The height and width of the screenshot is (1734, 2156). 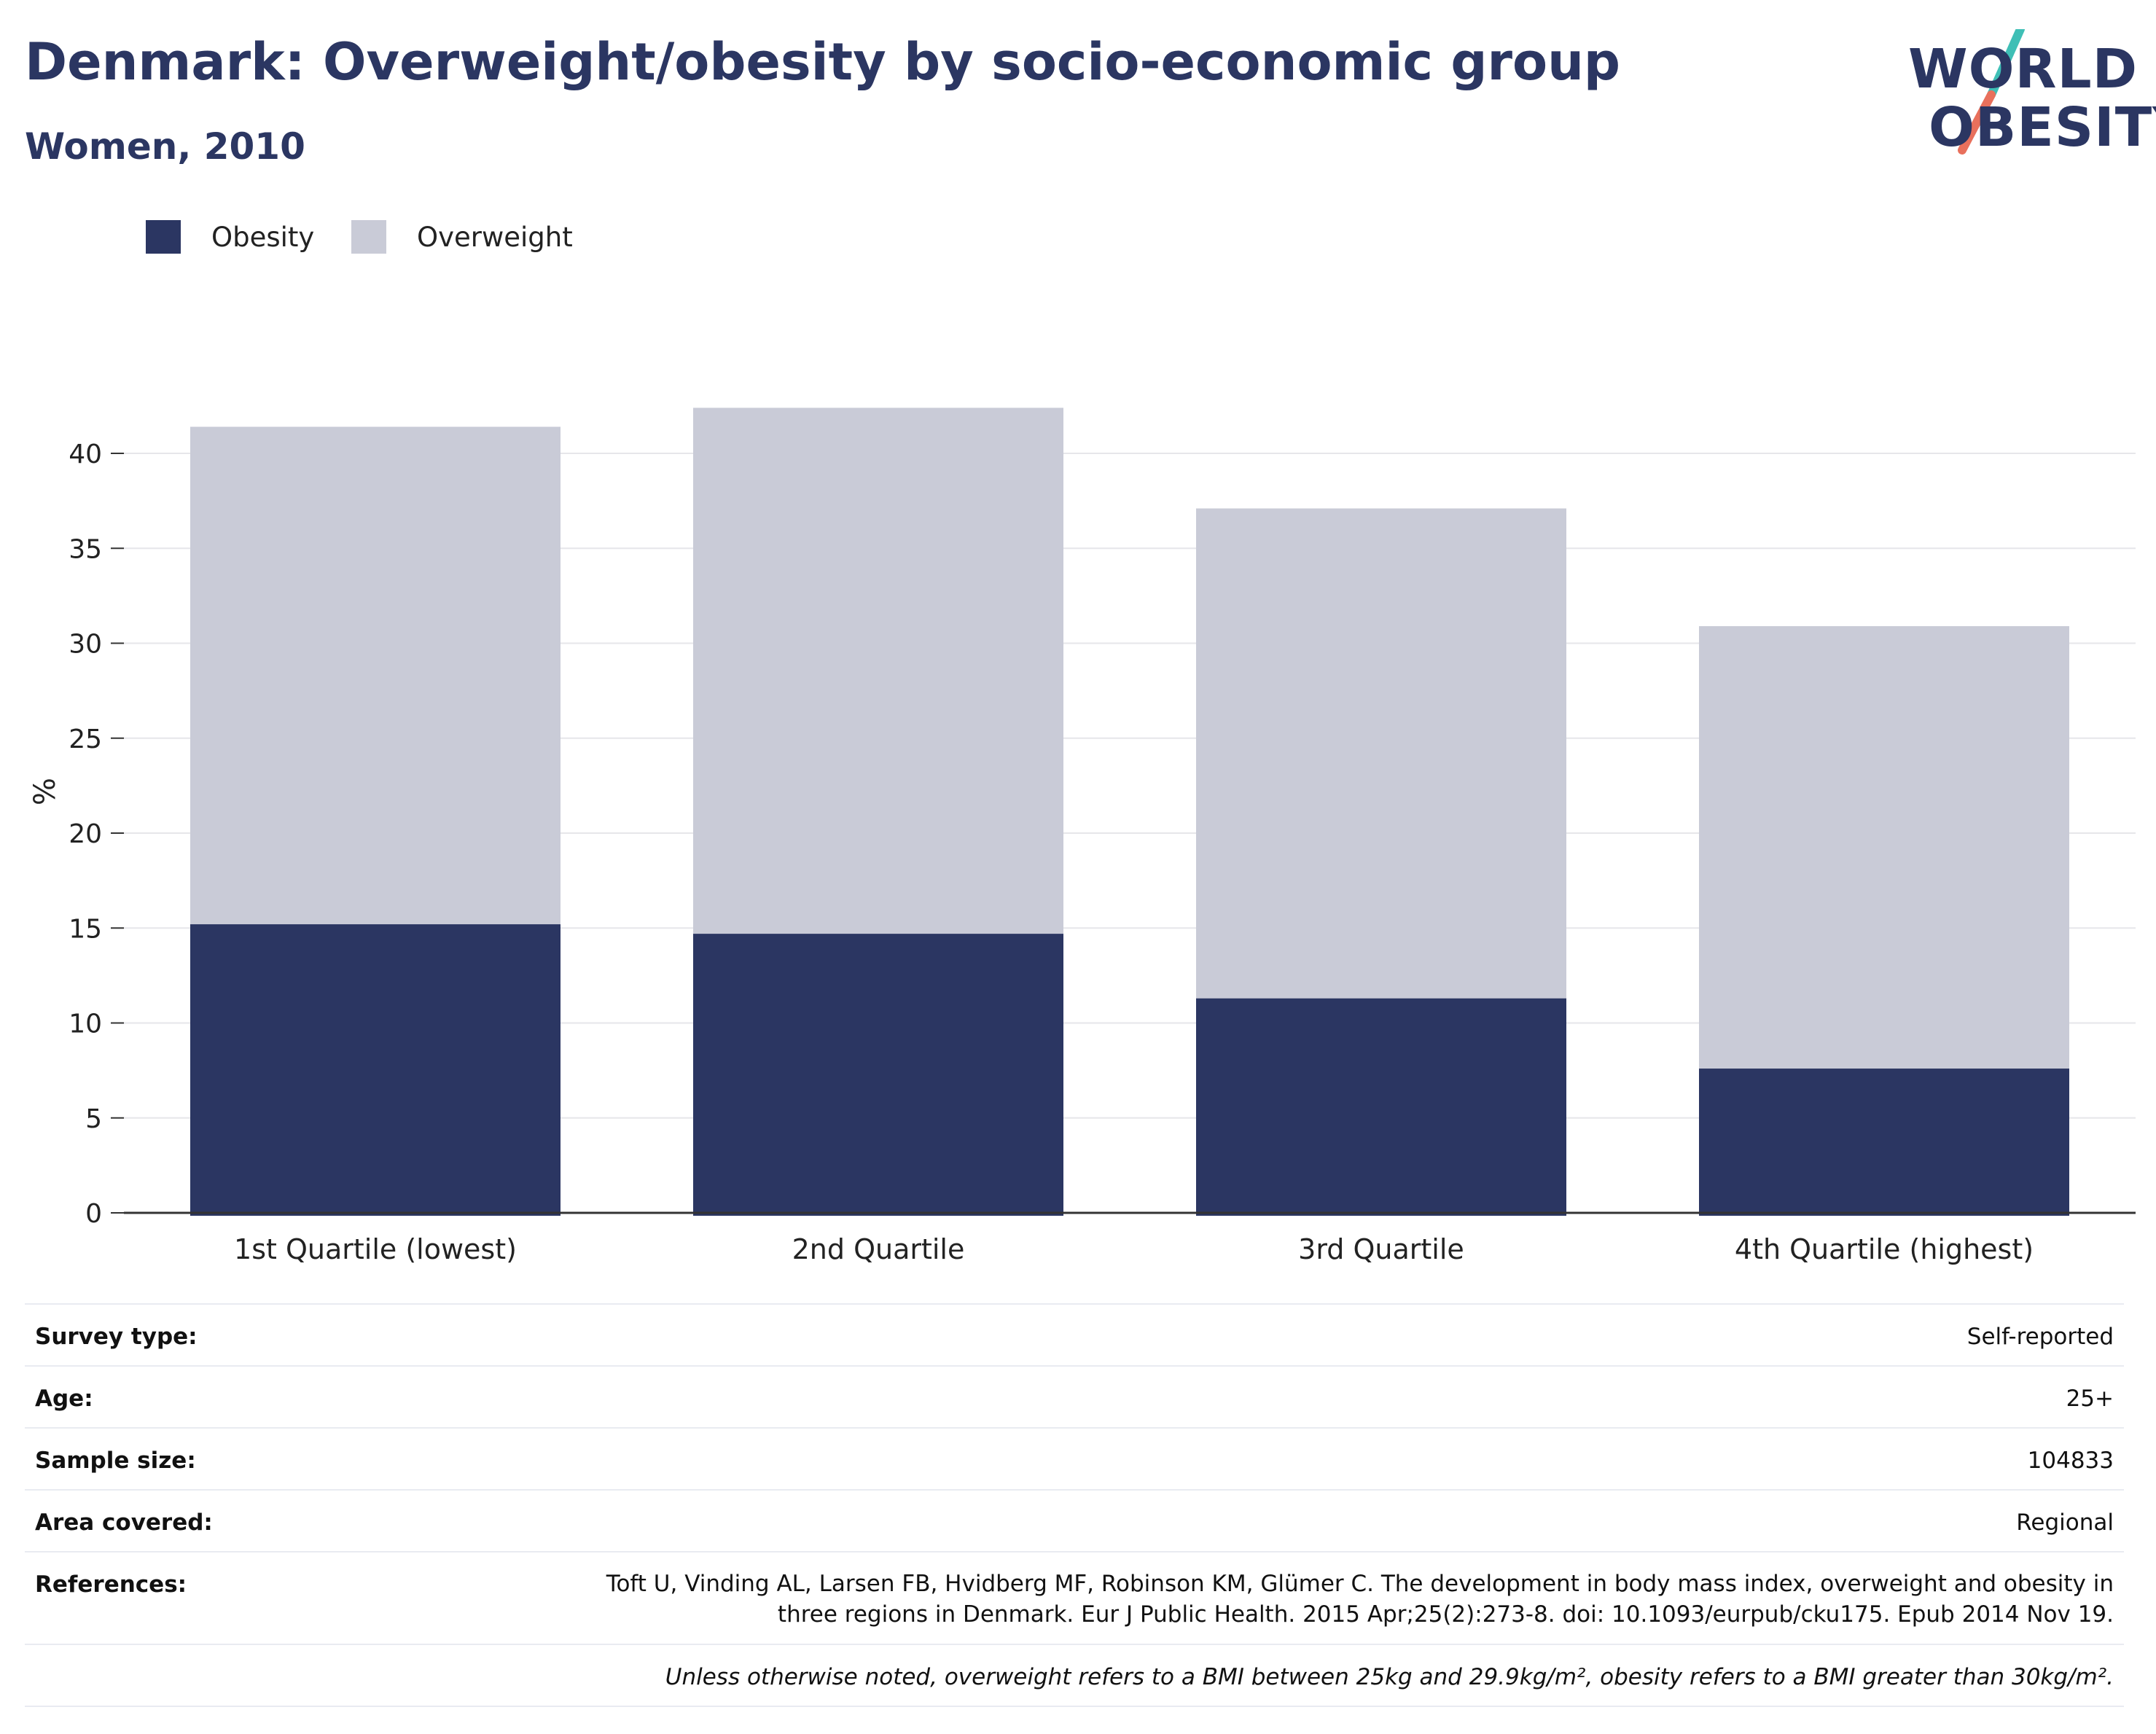 What do you see at coordinates (111, 1585) in the screenshot?
I see `info-label: References:` at bounding box center [111, 1585].